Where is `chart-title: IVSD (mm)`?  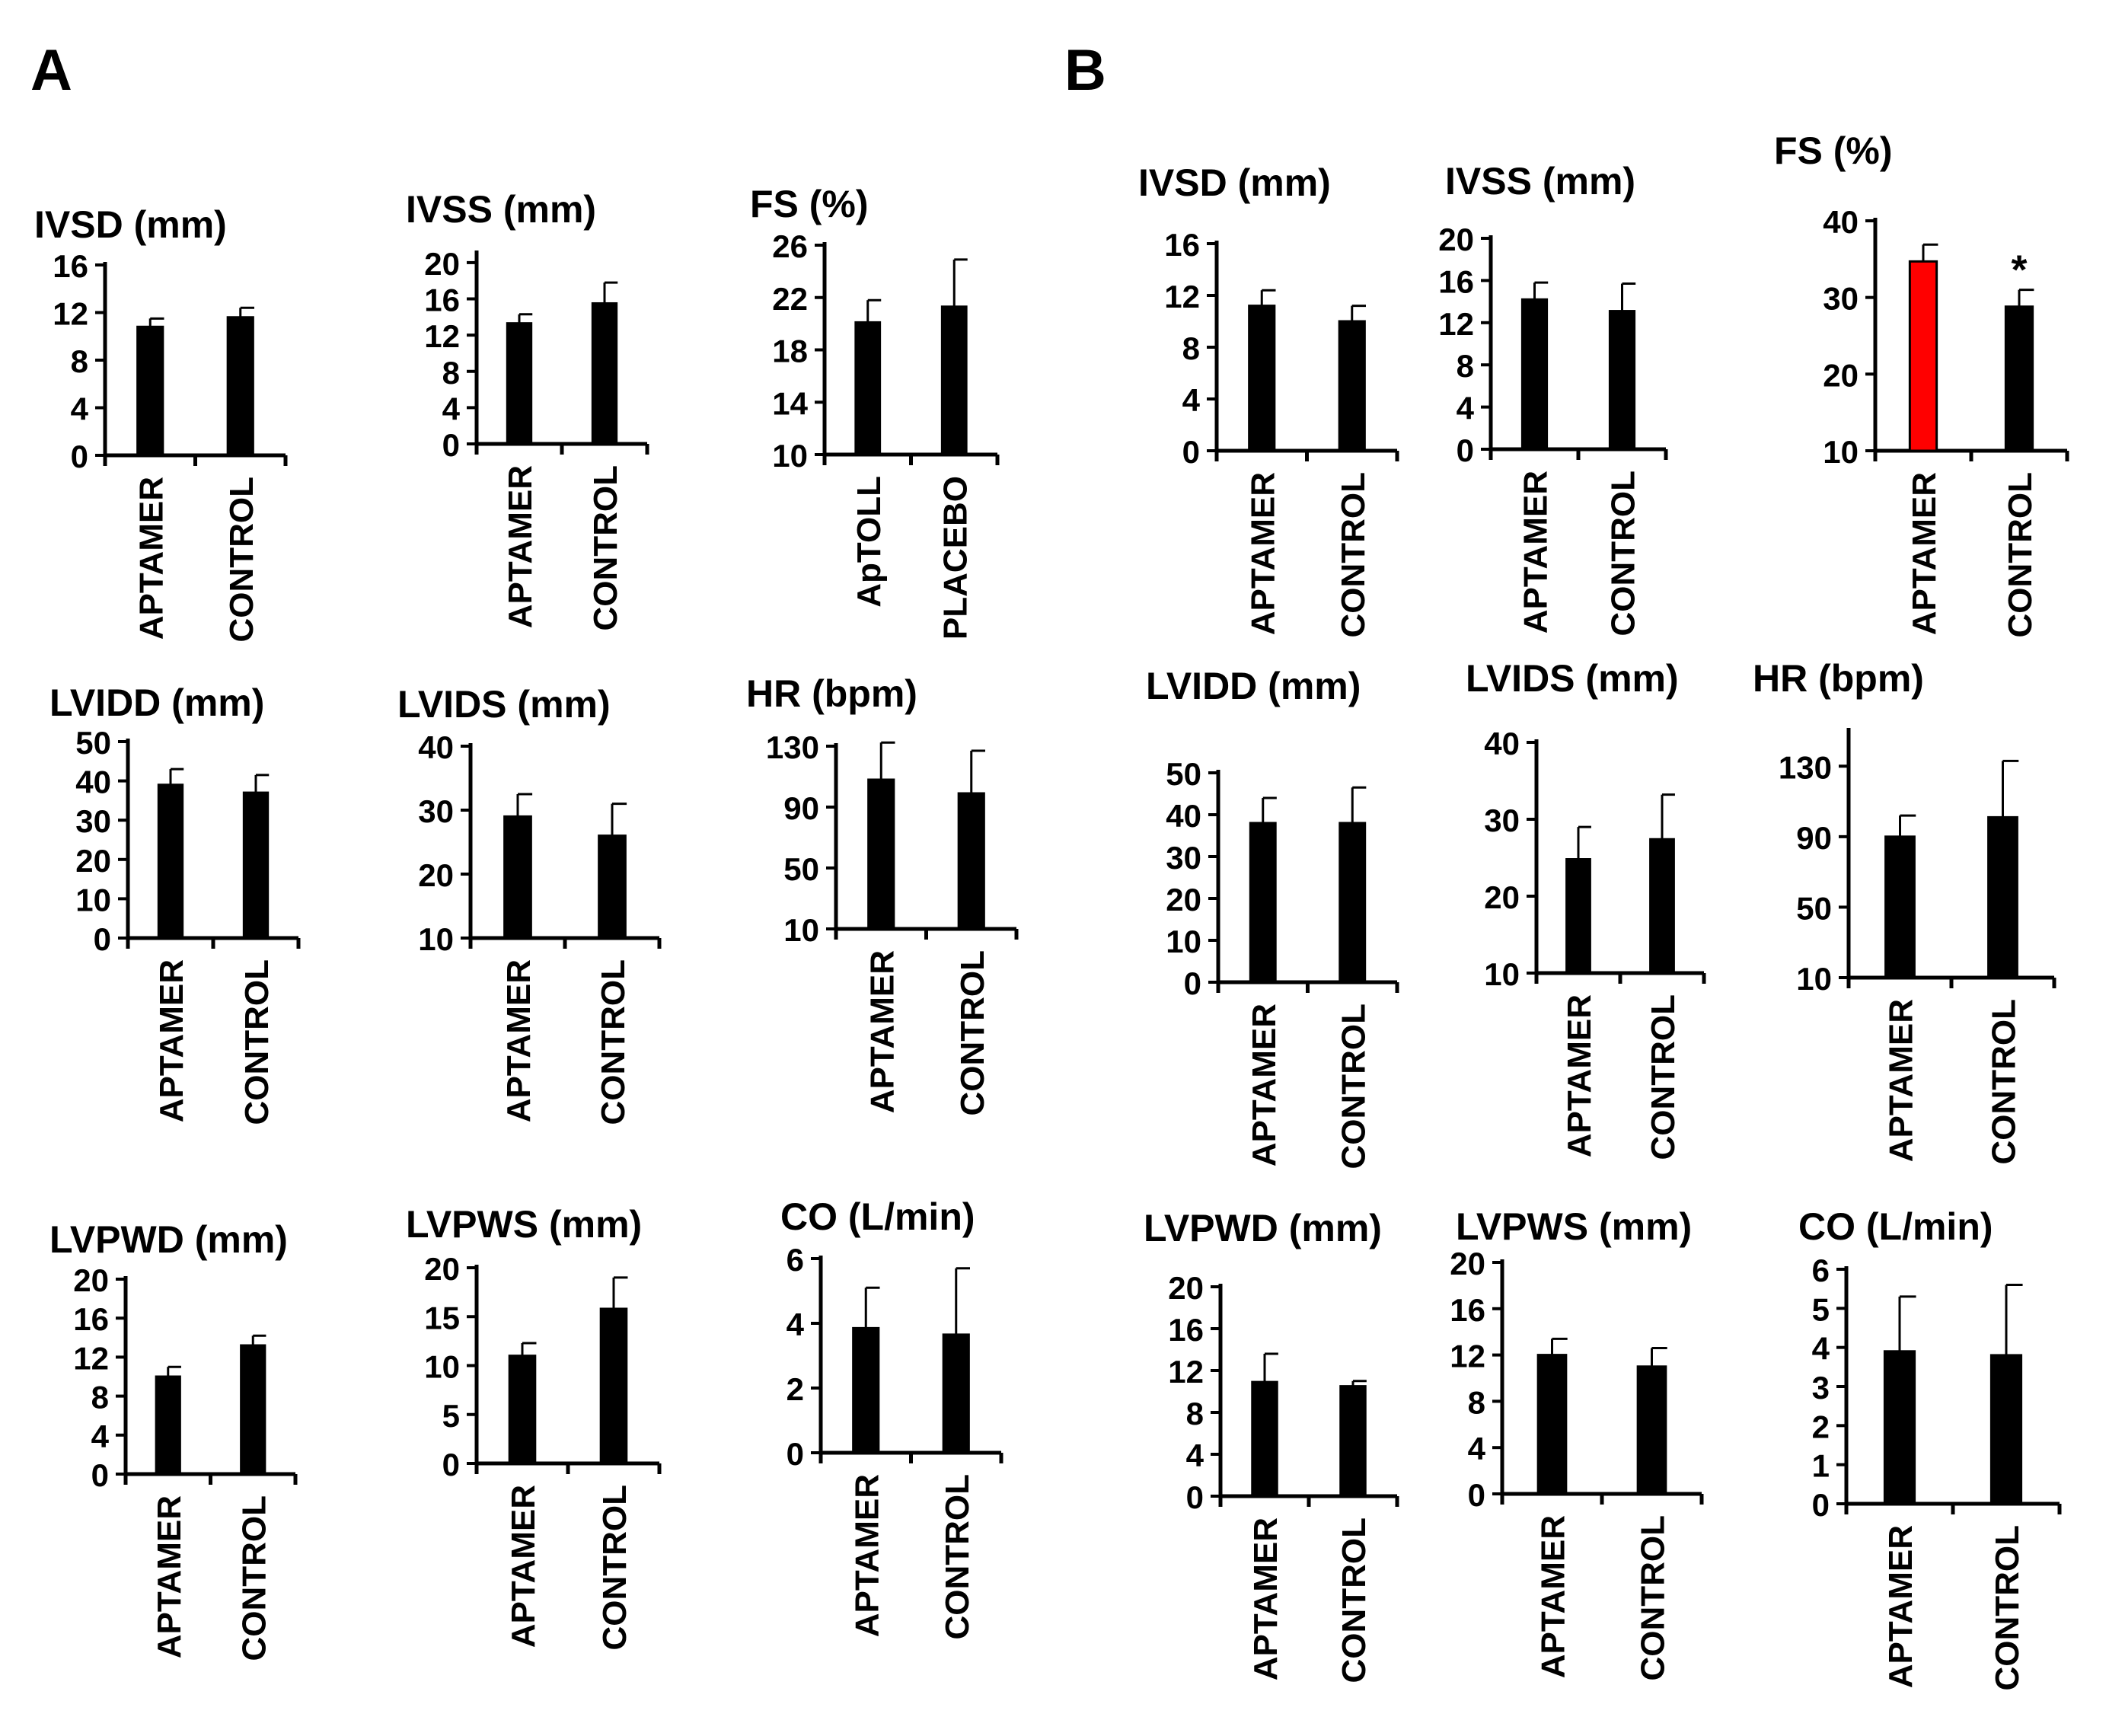
chart-title: IVSD (mm) is located at coordinates (1234, 182).